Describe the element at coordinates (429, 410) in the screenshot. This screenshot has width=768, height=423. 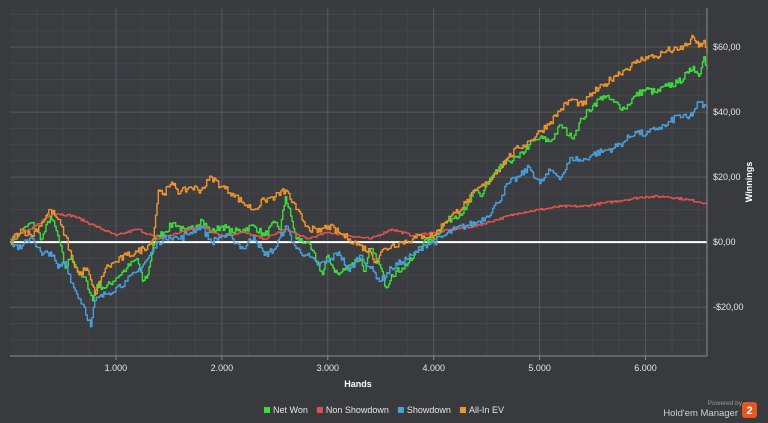
I see `legend-label-showdown: Showdown` at that location.